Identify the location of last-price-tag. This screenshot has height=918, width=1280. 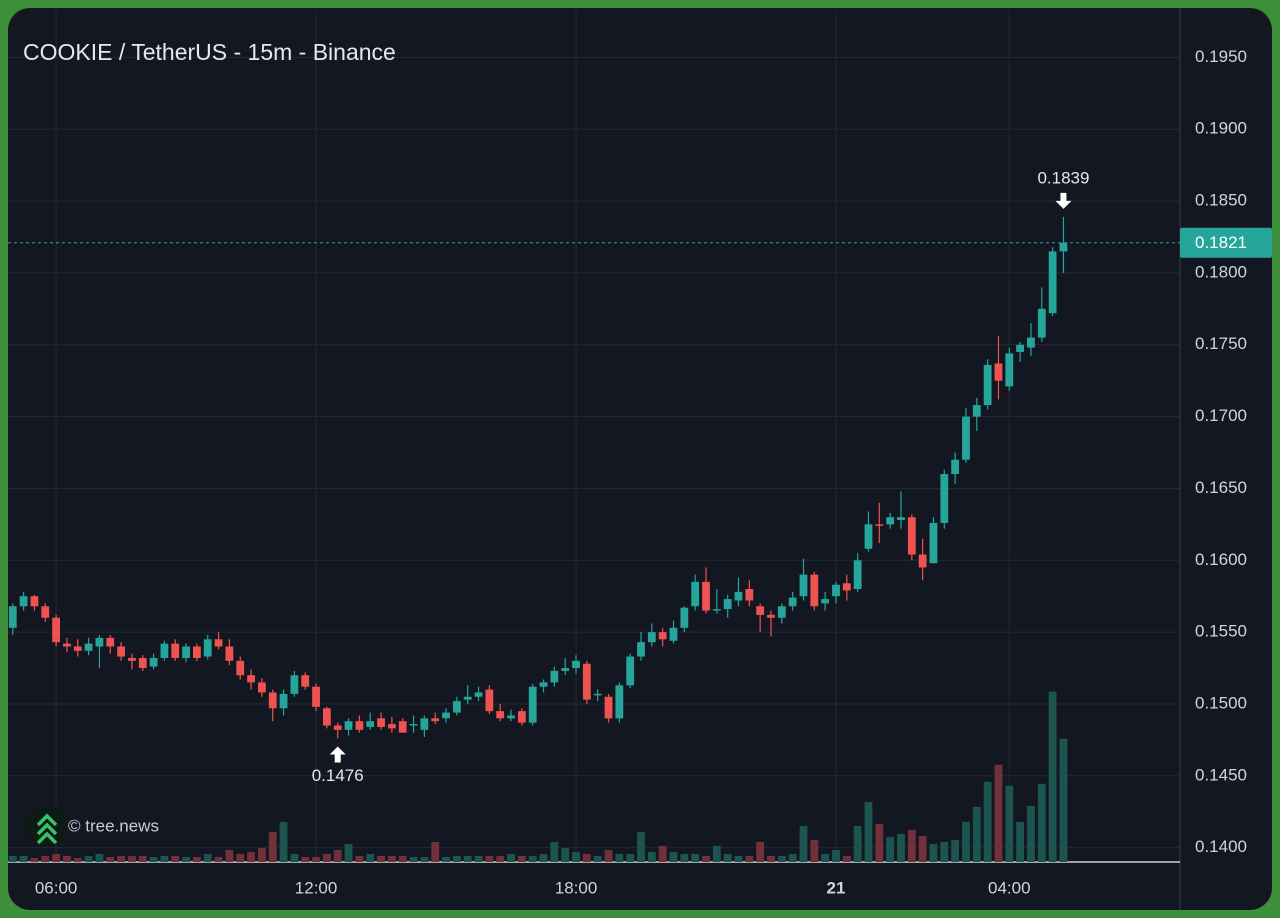
(1226, 242).